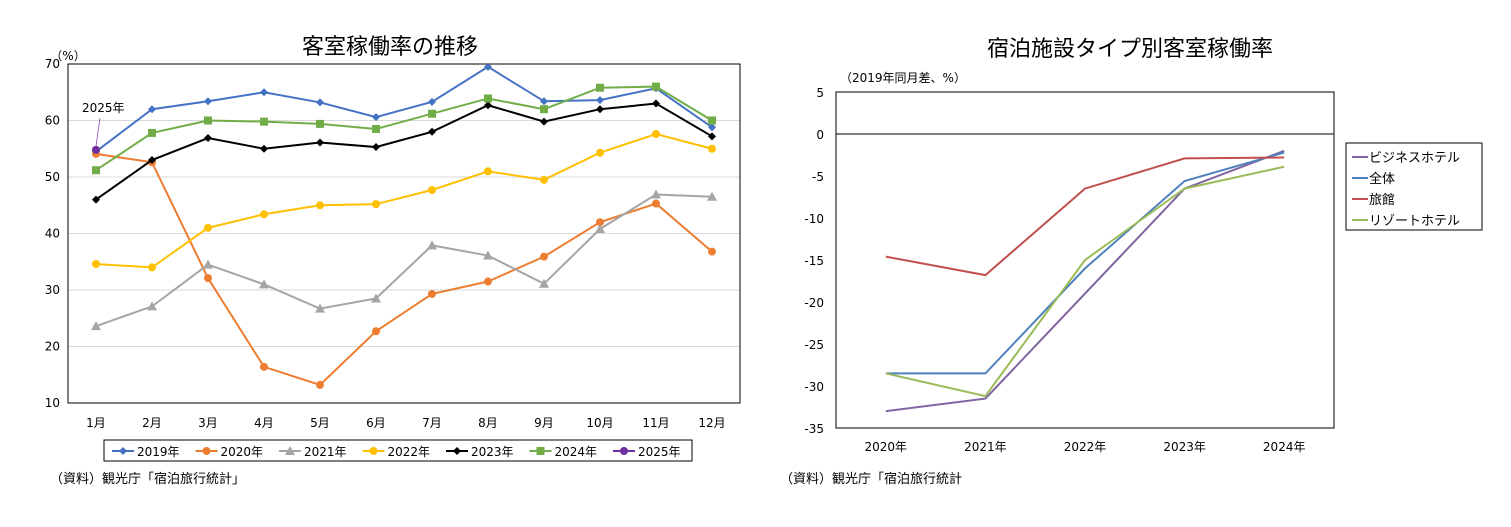 The image size is (1511, 527). What do you see at coordinates (814, 387) in the screenshot?
I see `y-tick-label: -30` at bounding box center [814, 387].